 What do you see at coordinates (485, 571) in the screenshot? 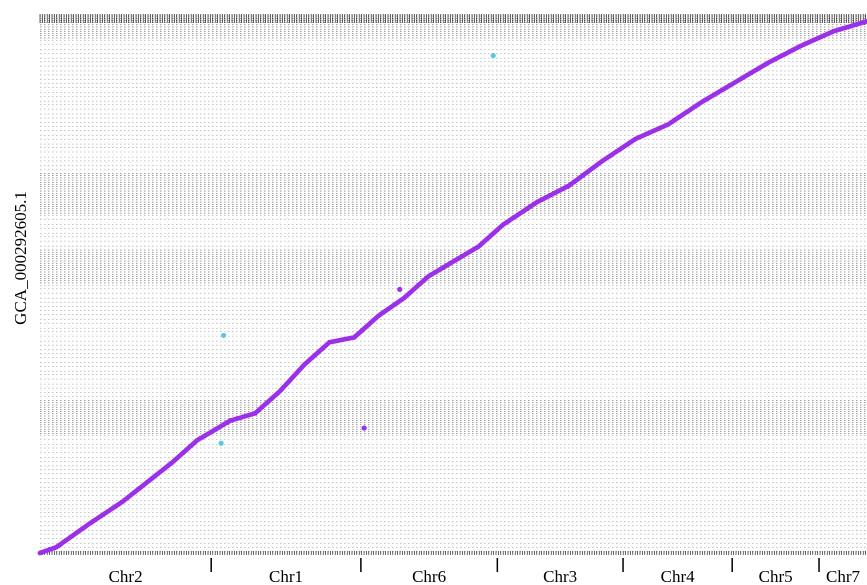
I see `x-axis-chromosome-labels: Chr2 Chr1 Chr6 Chr3 Chr4 Chr5 Chr7` at bounding box center [485, 571].